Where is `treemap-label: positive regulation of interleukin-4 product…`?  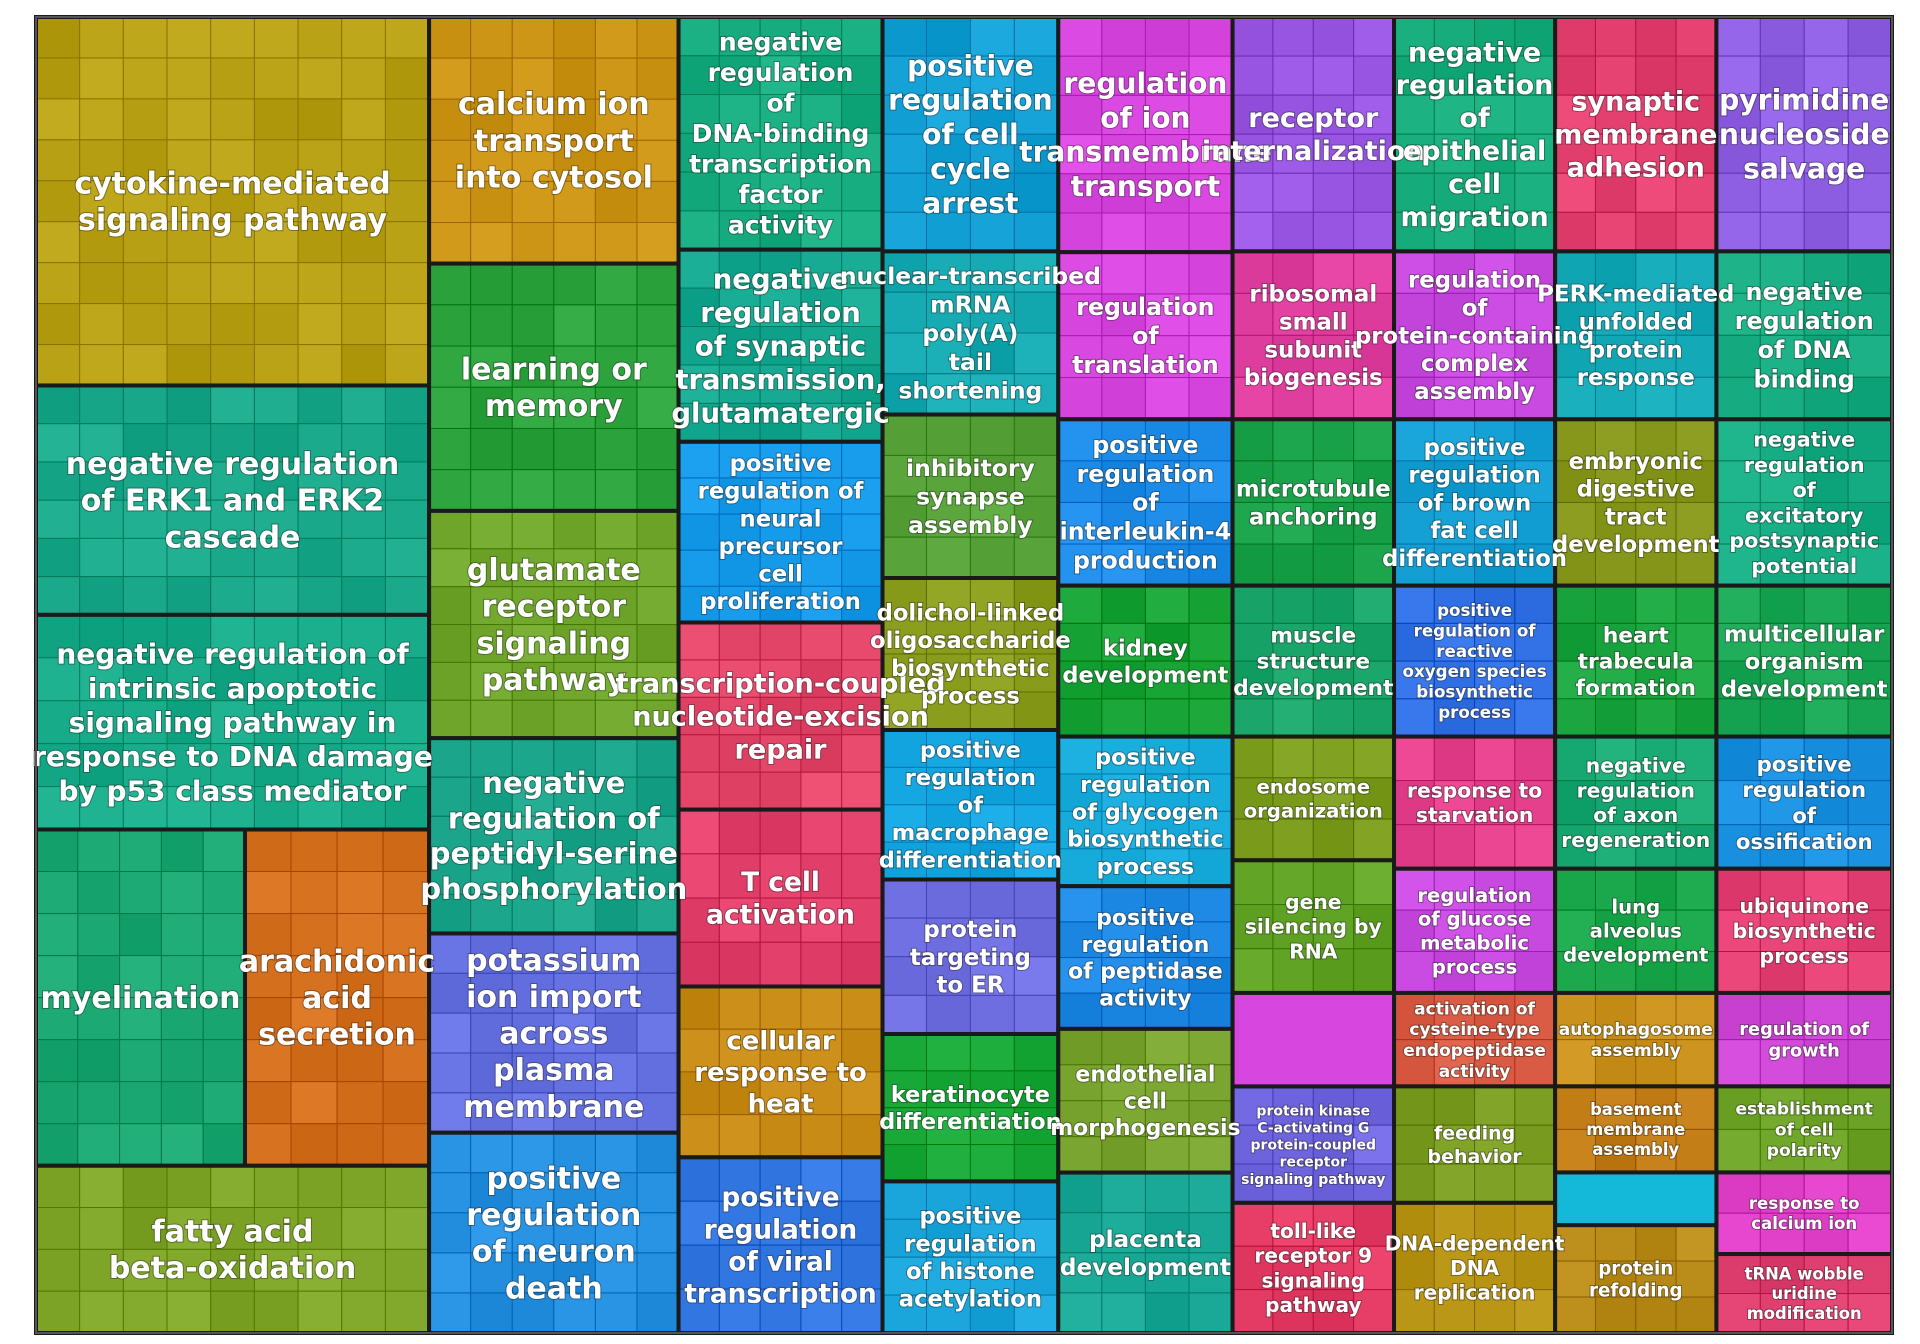 treemap-label: positive regulation of interleukin-4 product… is located at coordinates (1145, 502).